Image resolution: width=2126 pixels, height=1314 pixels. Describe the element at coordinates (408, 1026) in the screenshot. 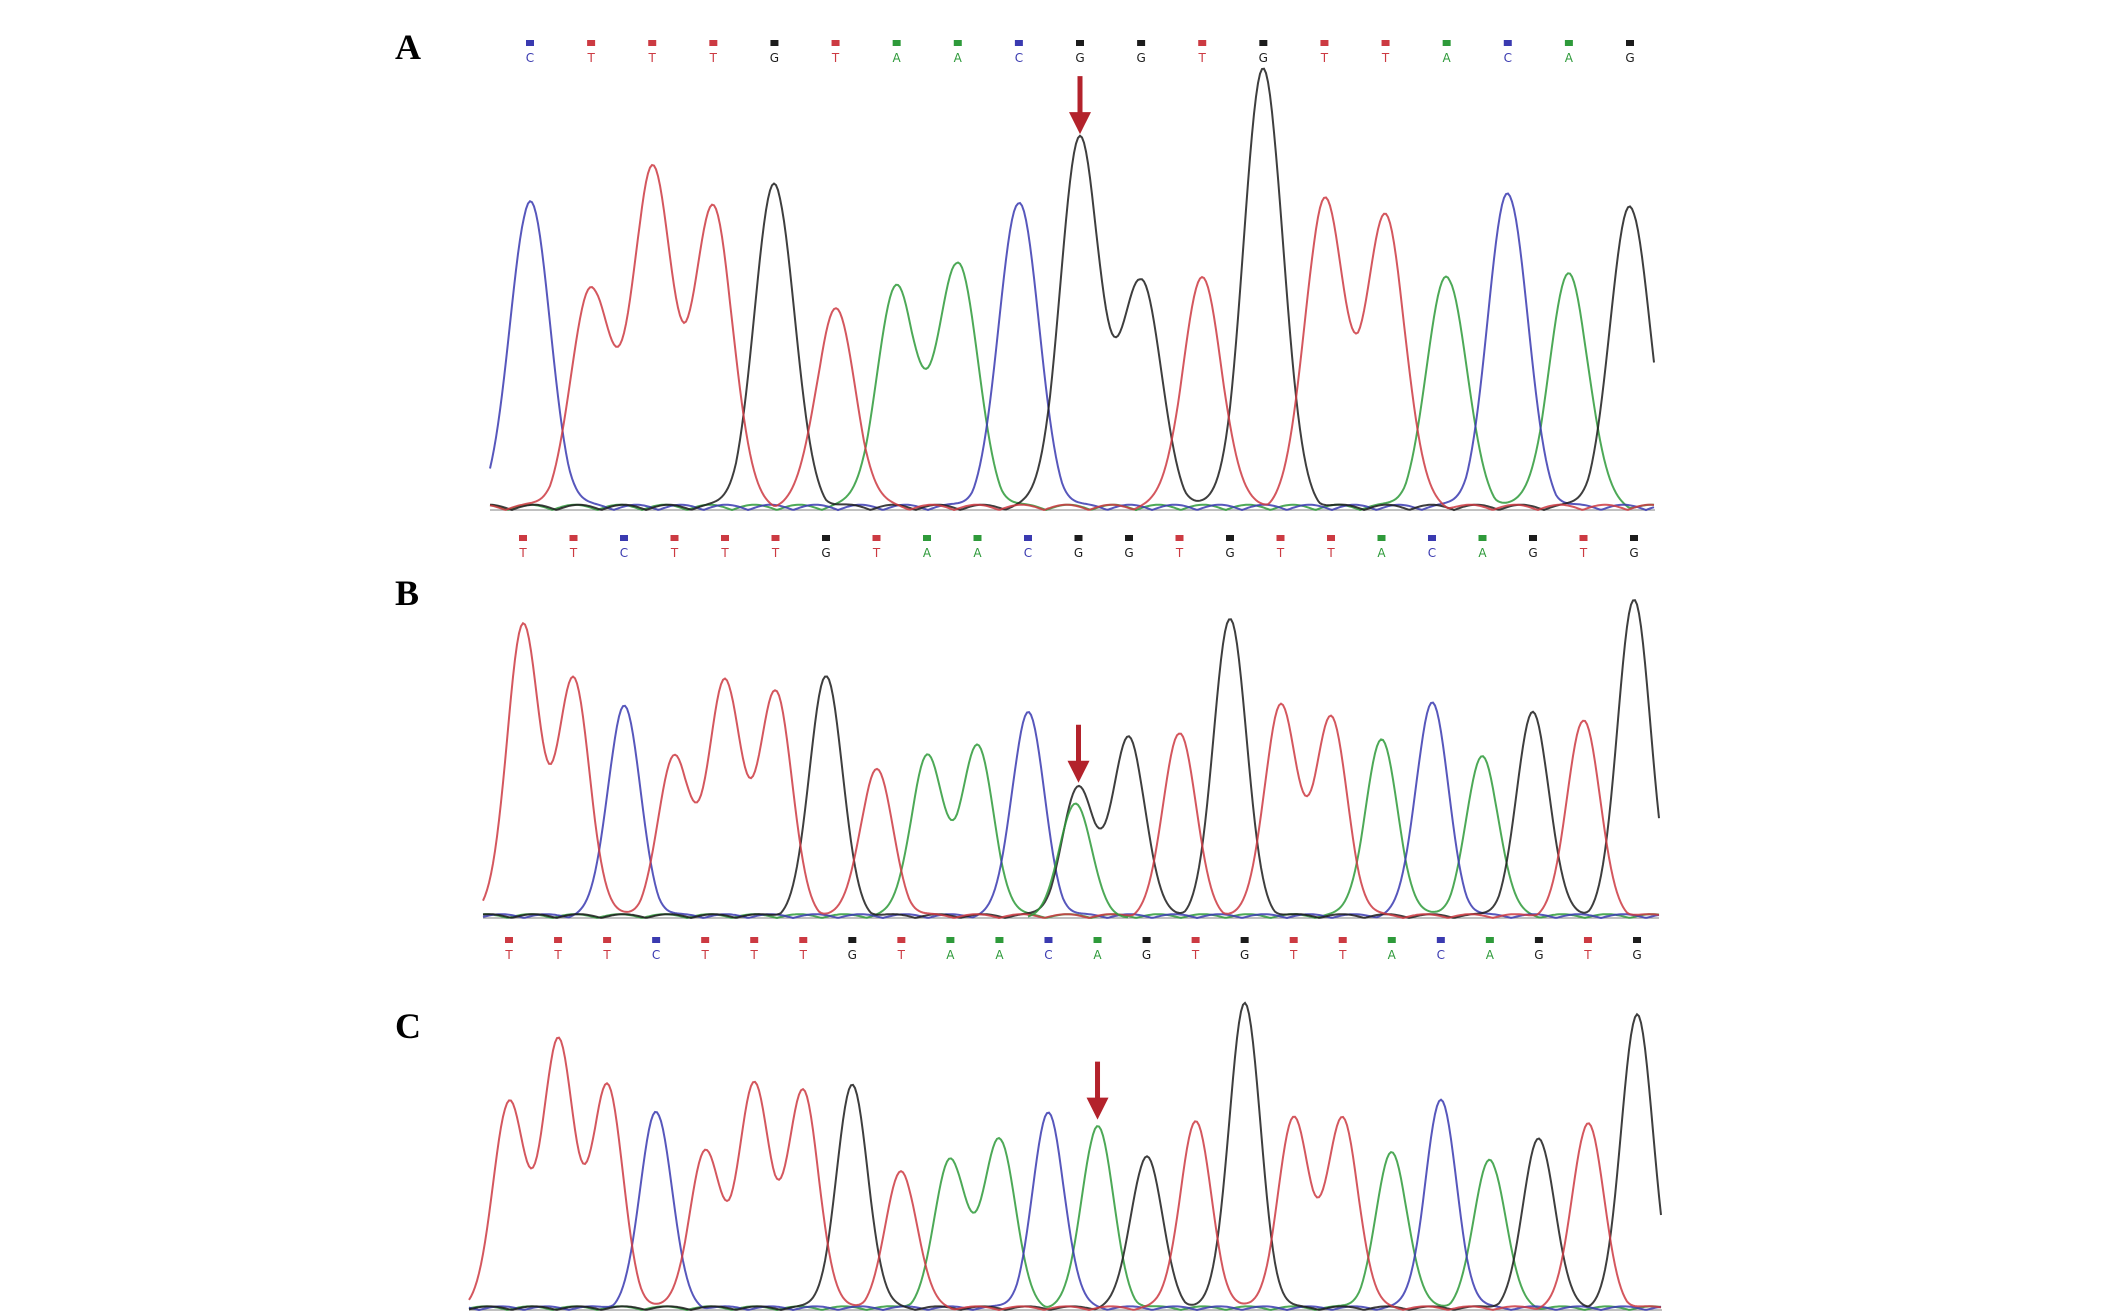

I see `panel-label-c: C` at that location.